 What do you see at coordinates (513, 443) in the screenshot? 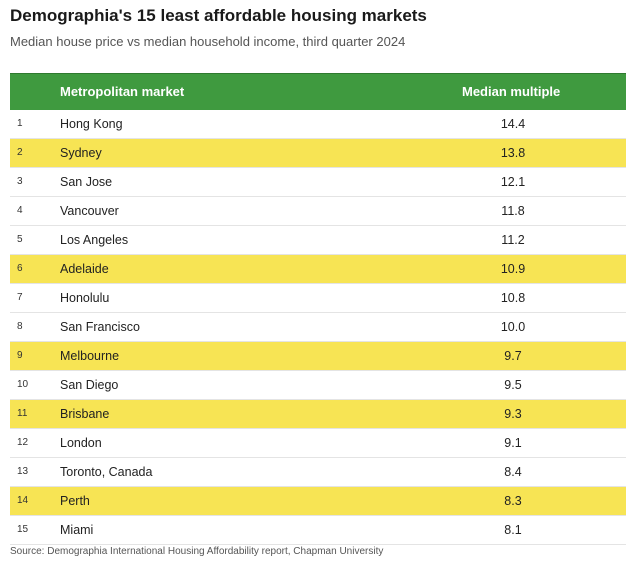
I see `row-median-multiple: 9.1` at bounding box center [513, 443].